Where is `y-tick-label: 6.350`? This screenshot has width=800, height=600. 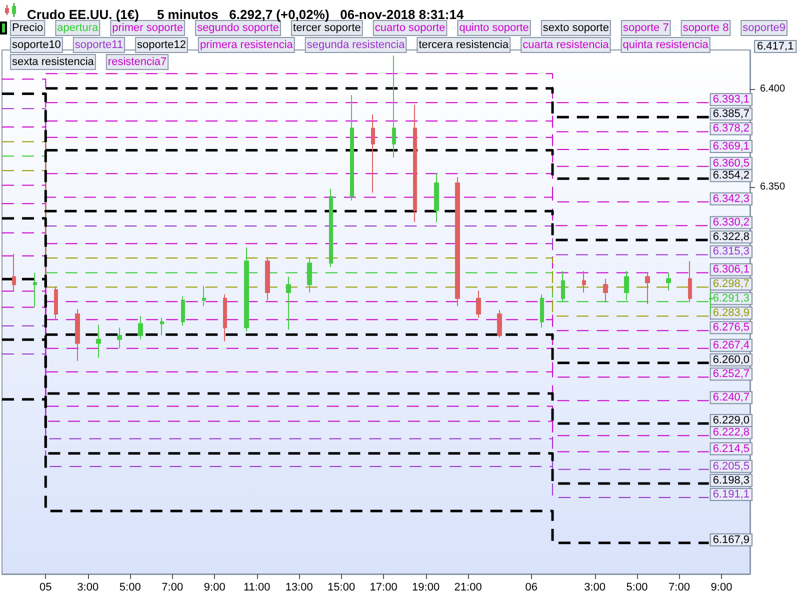 y-tick-label: 6.350 is located at coordinates (773, 186).